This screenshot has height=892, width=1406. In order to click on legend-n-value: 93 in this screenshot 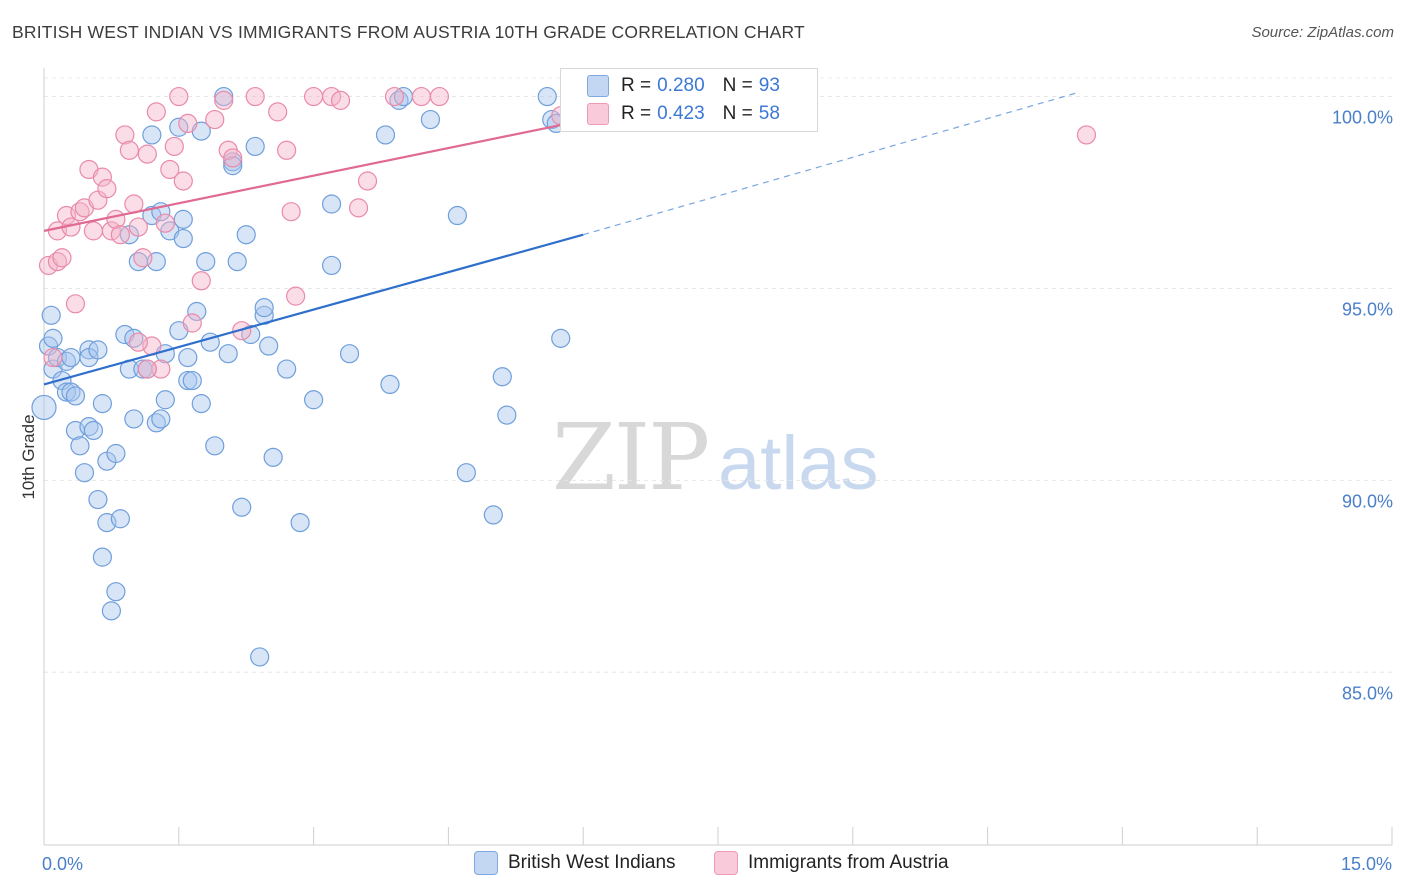, I will do `click(769, 85)`.